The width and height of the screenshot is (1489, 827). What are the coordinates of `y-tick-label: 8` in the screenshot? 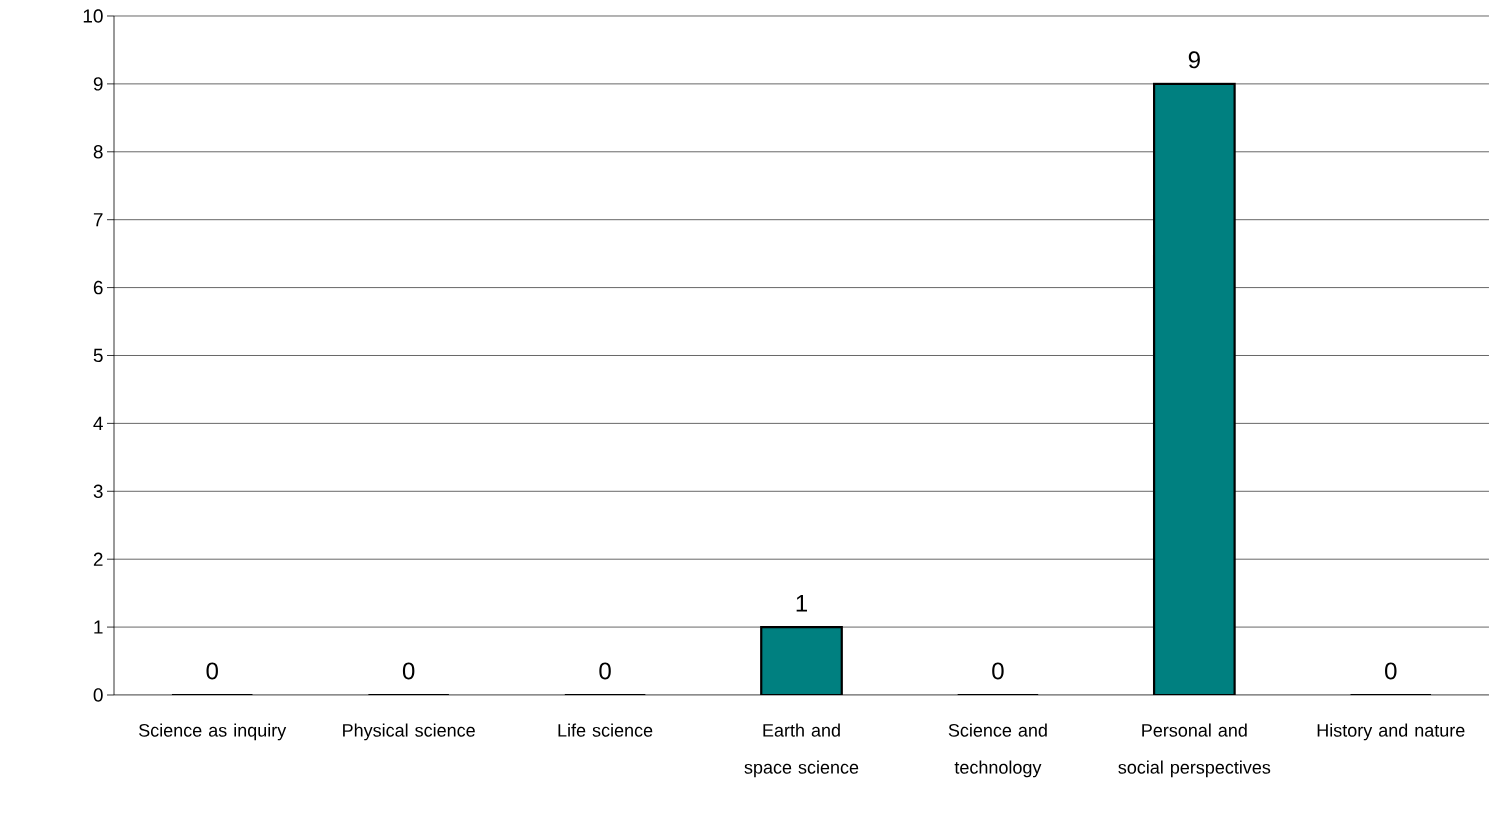 It's located at (98, 152).